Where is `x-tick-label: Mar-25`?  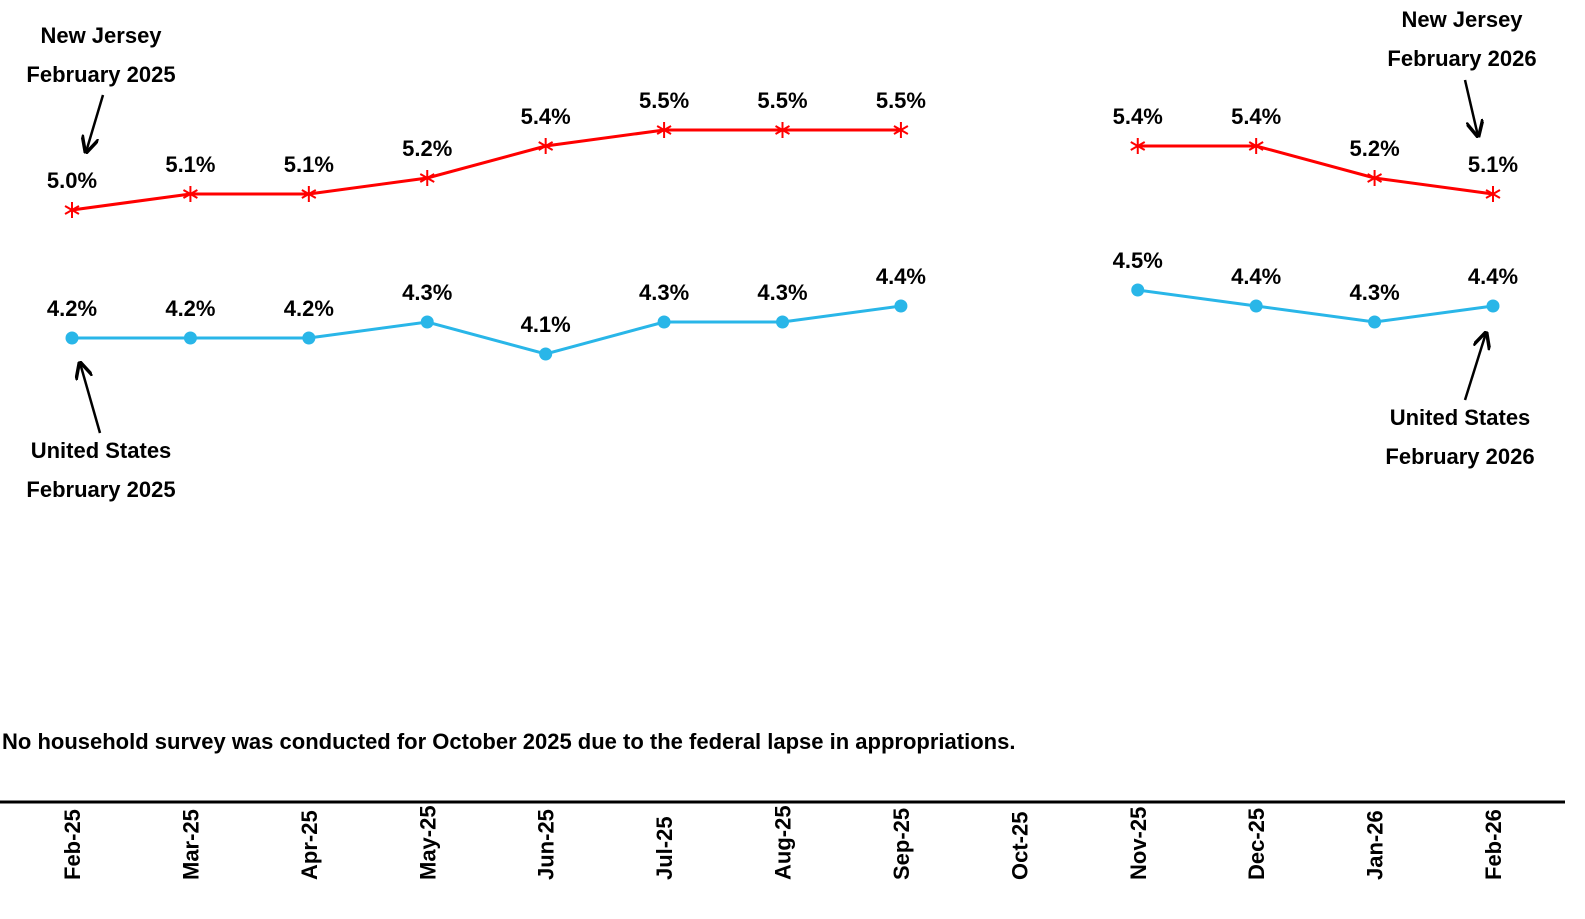
x-tick-label: Mar-25 is located at coordinates (190, 844).